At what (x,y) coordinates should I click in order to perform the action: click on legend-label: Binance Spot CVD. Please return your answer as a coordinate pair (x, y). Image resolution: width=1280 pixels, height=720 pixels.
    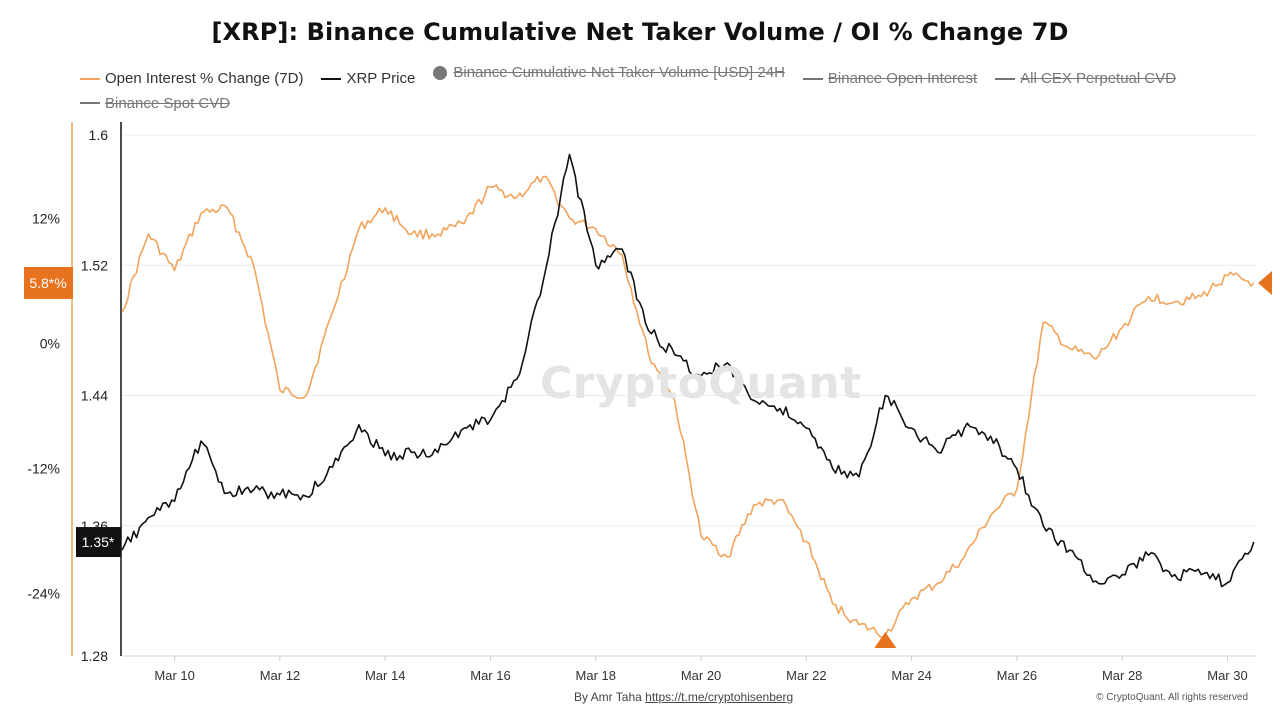
    Looking at the image, I should click on (168, 103).